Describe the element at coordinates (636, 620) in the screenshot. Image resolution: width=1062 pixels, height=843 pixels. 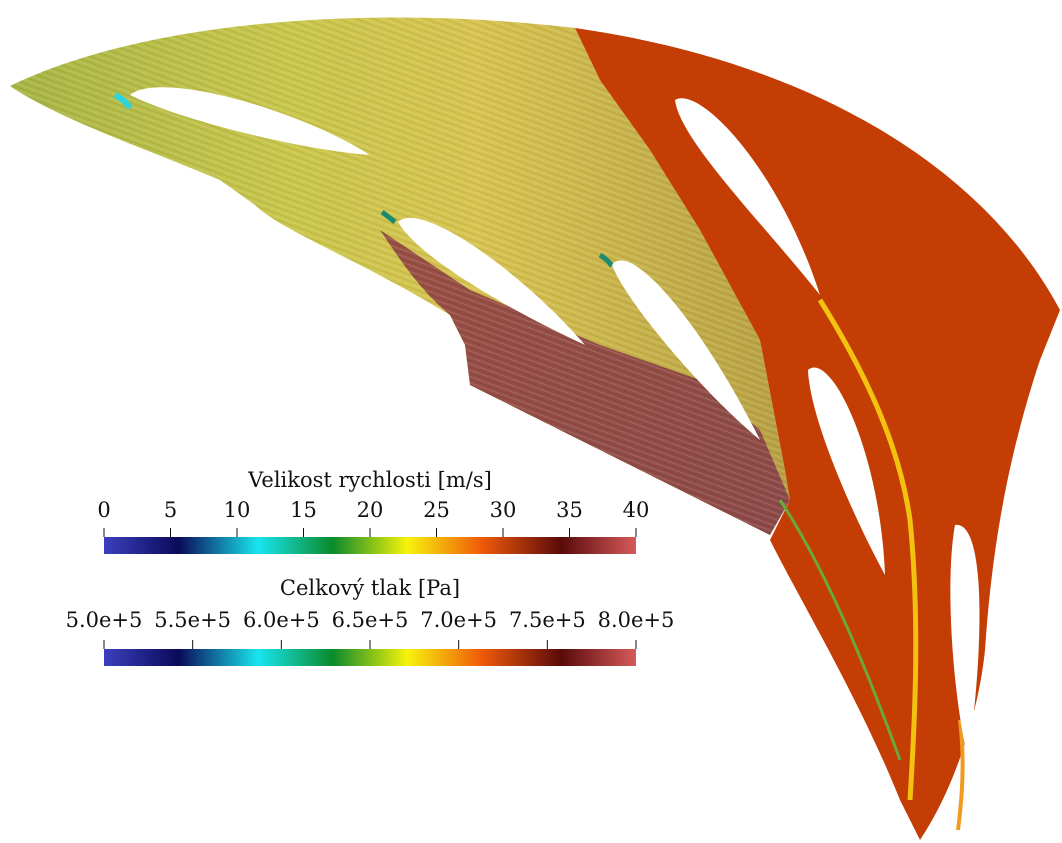
I see `pressure-tick-label: 8.0e+5` at that location.